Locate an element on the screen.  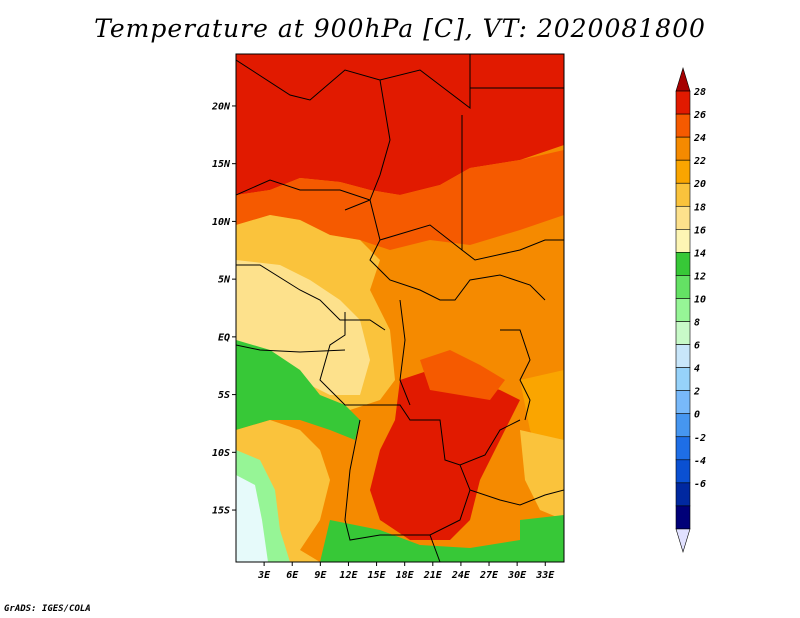
field-north-red2 is located at coordinates (400, 112).